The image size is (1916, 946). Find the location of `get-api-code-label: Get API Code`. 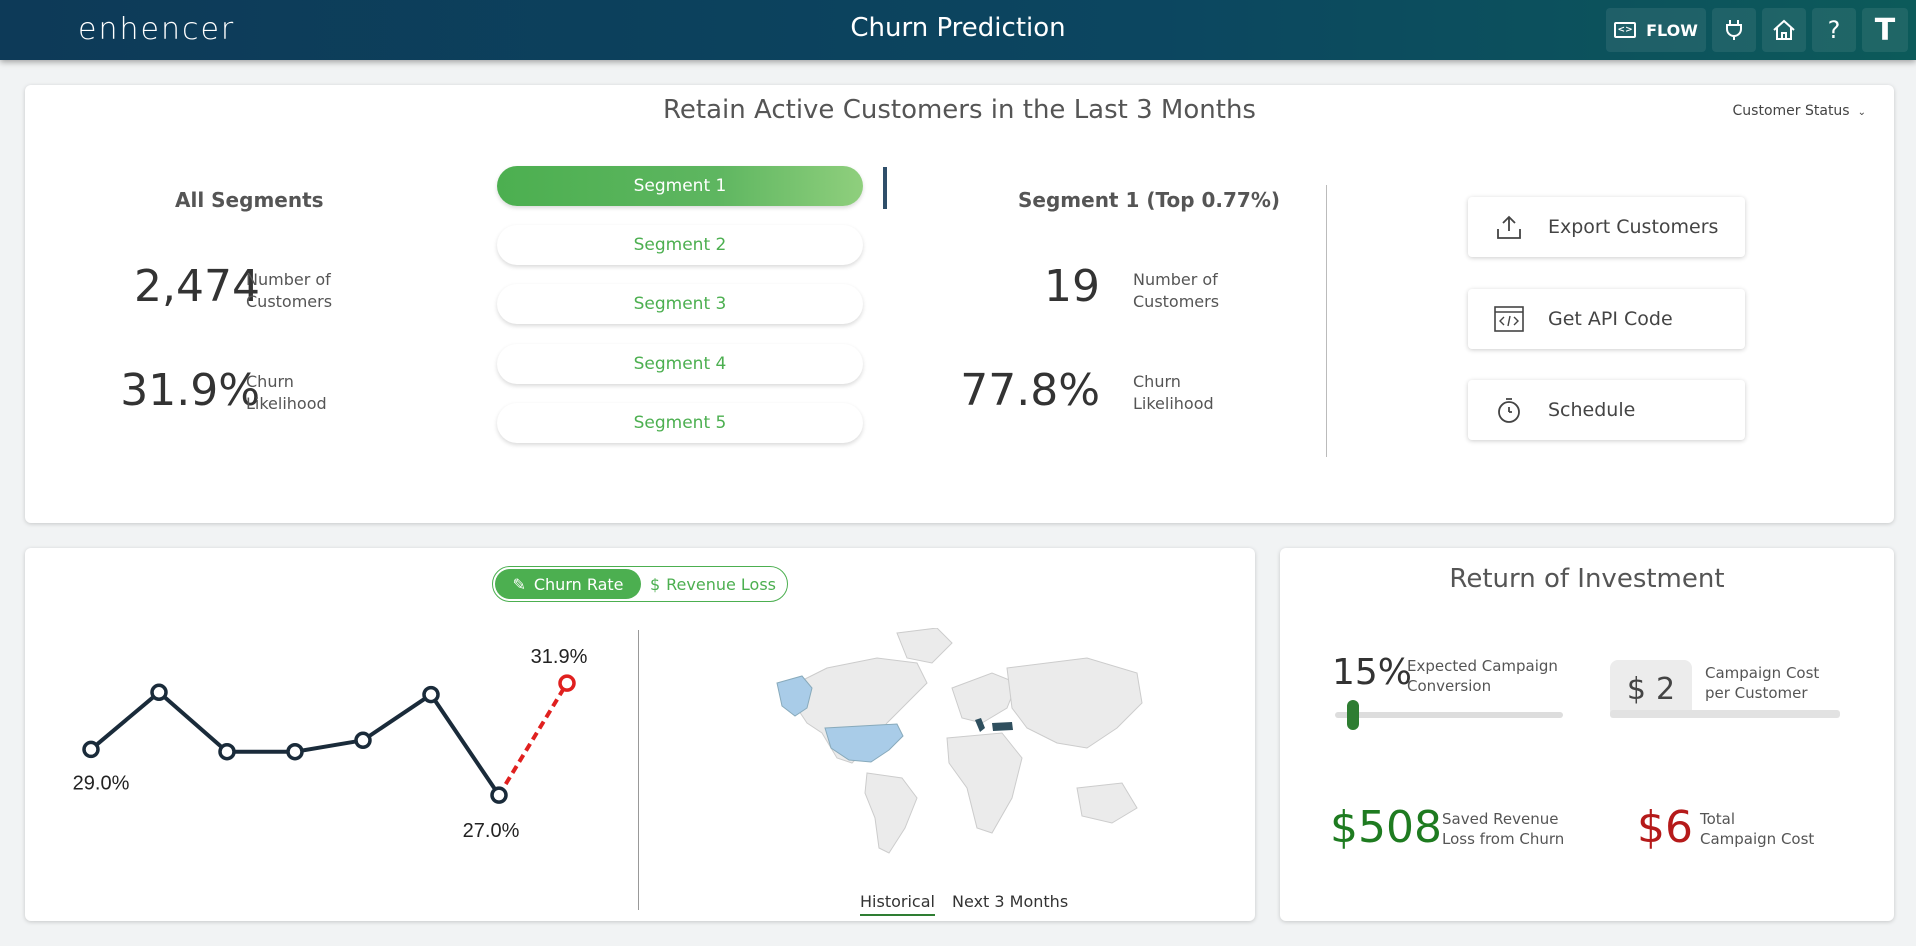

get-api-code-label: Get API Code is located at coordinates (1610, 319).